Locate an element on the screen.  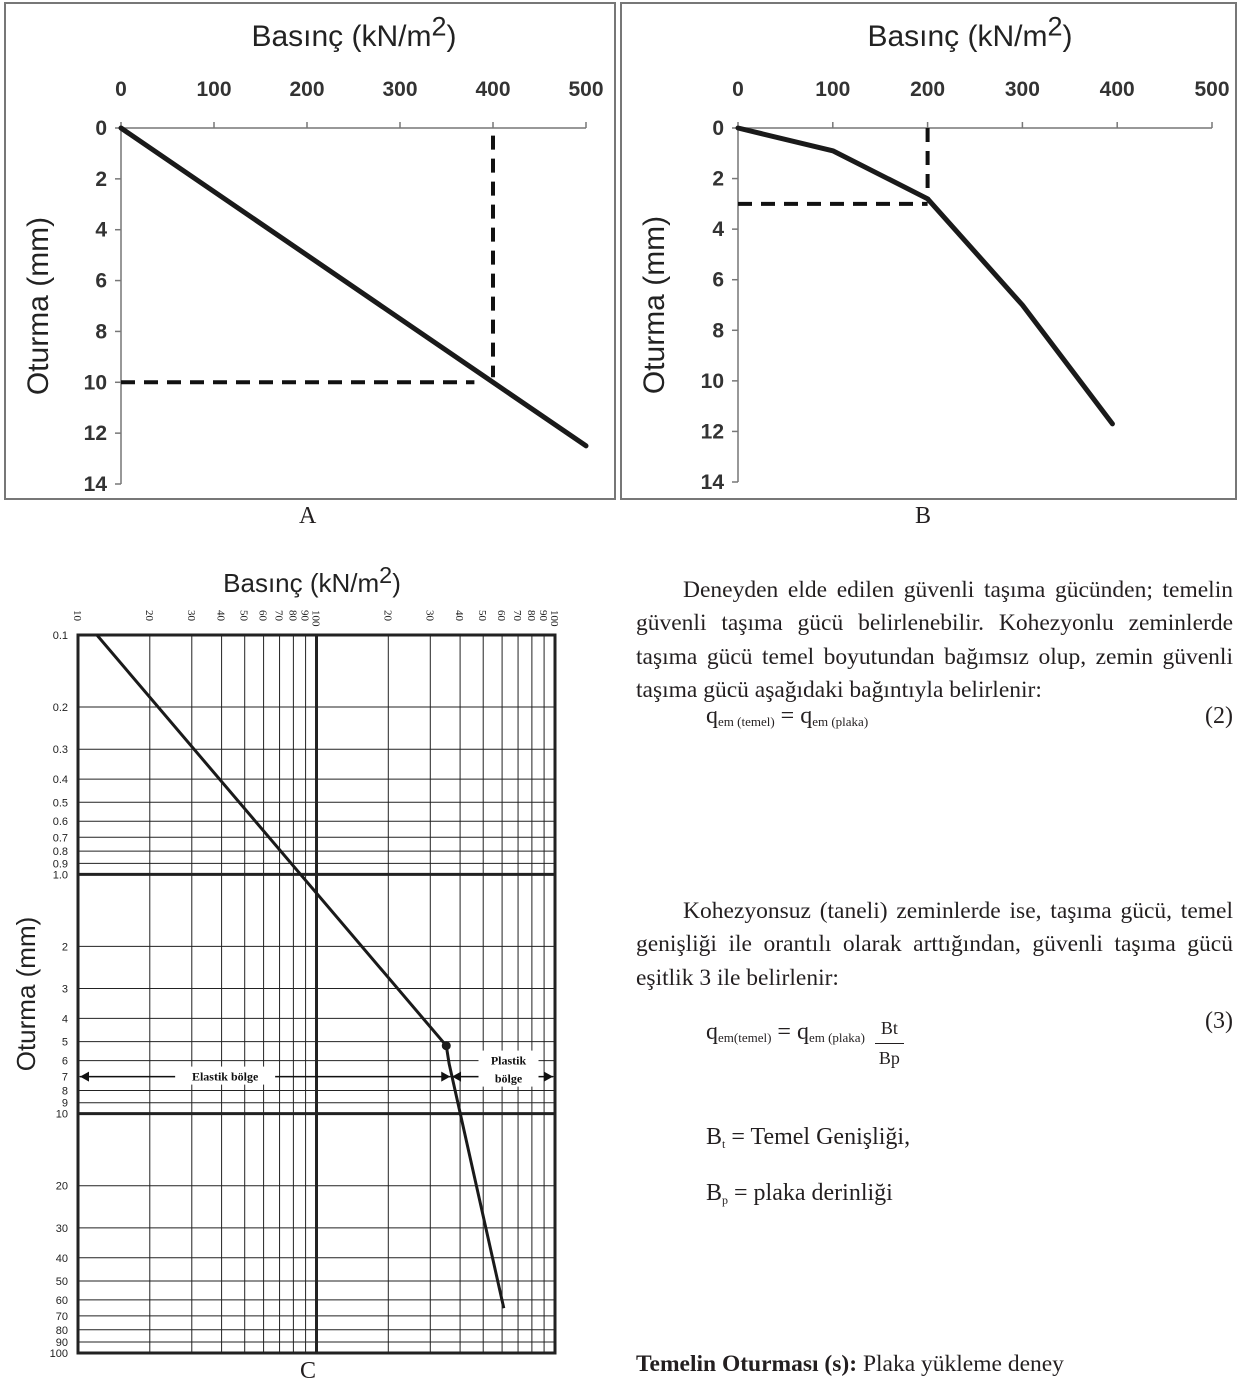
x-tick-label: 10 is located at coordinates (77, 616).